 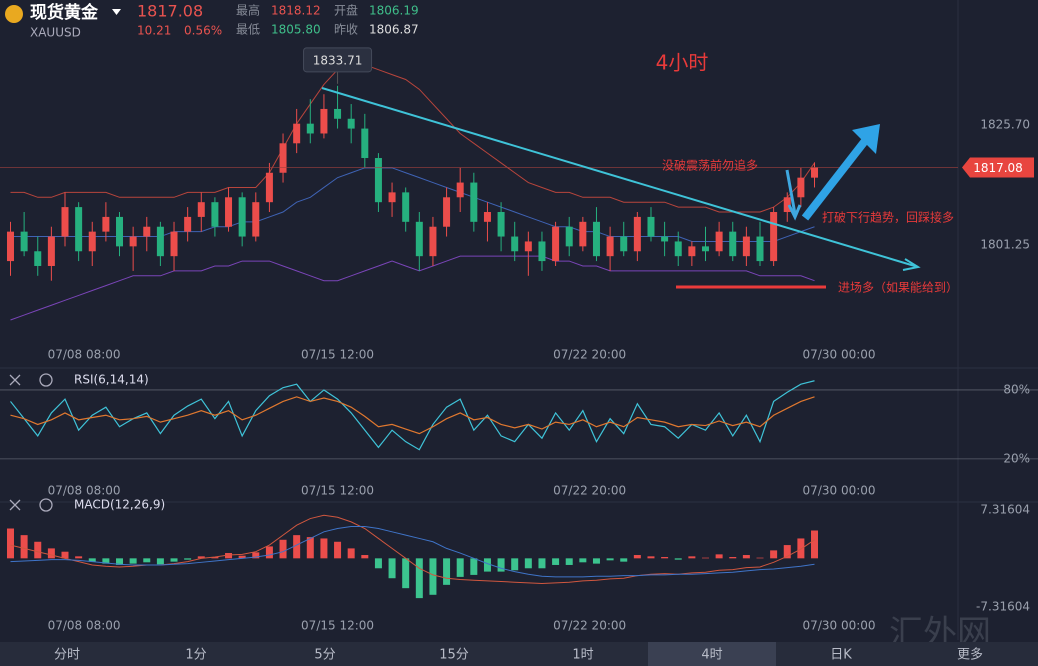 What do you see at coordinates (346, 30) in the screenshot?
I see `stat-label: 昨收` at bounding box center [346, 30].